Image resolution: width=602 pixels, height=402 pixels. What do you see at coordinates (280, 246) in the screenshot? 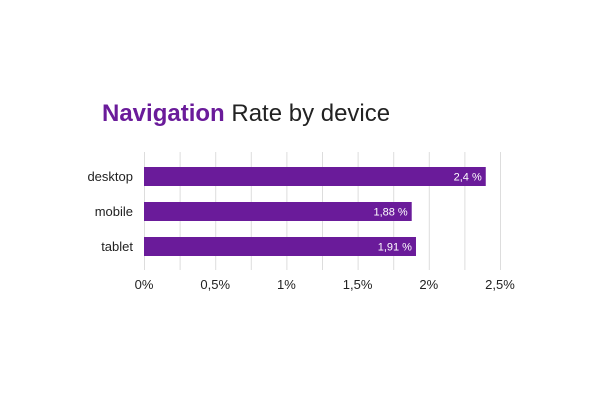
I see `bar-tablet` at bounding box center [280, 246].